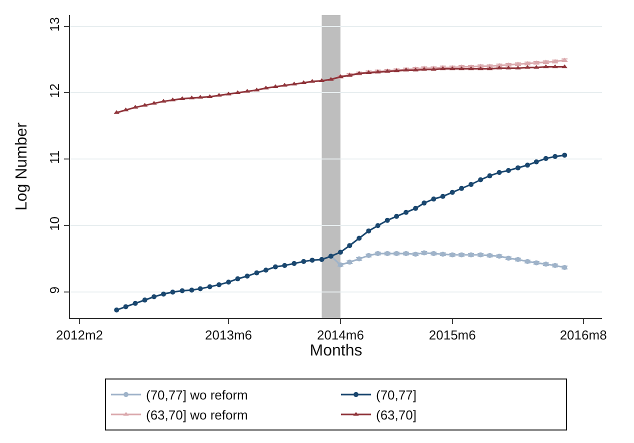 This screenshot has height=443, width=634. Describe the element at coordinates (54, 24) in the screenshot. I see `y-tick-label: 13` at that location.